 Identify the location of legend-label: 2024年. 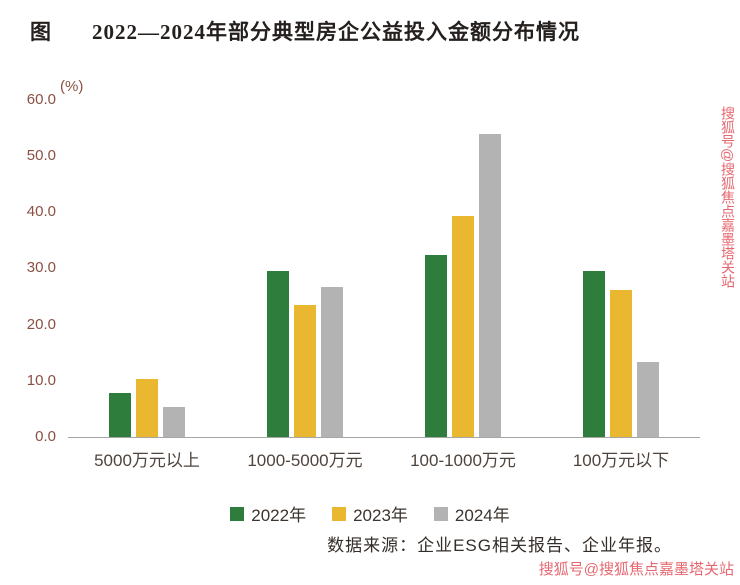
(482, 515).